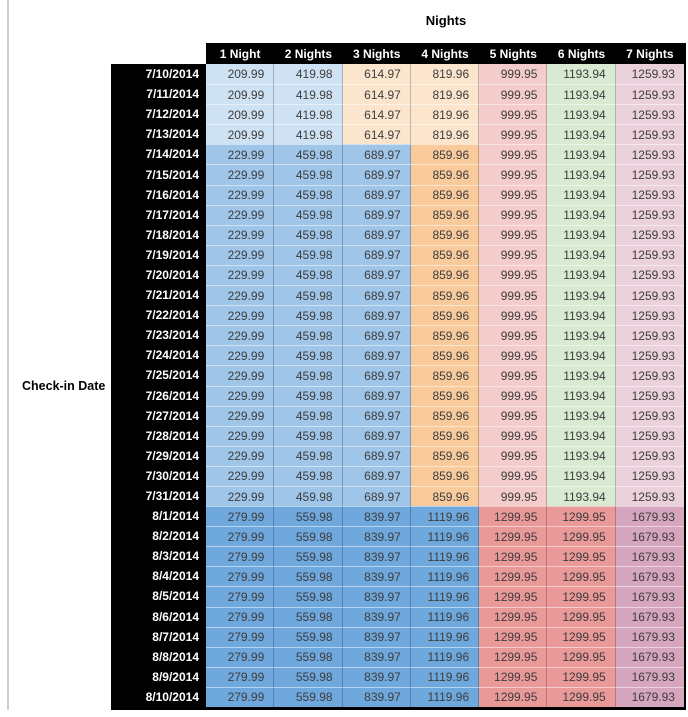 This screenshot has height=717, width=688. What do you see at coordinates (158, 496) in the screenshot?
I see `row-date: 7/31/2014` at bounding box center [158, 496].